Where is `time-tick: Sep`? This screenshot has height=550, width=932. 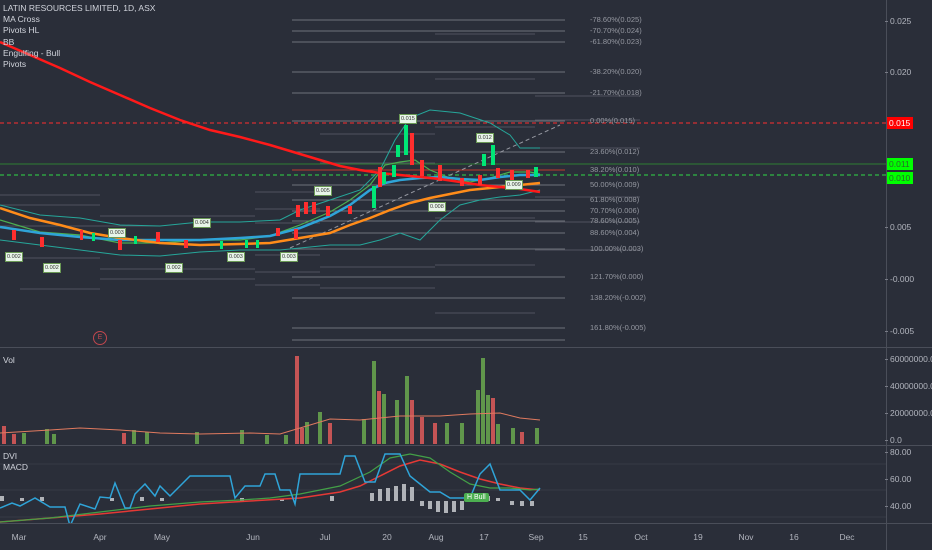
time-tick: Sep is located at coordinates (536, 537).